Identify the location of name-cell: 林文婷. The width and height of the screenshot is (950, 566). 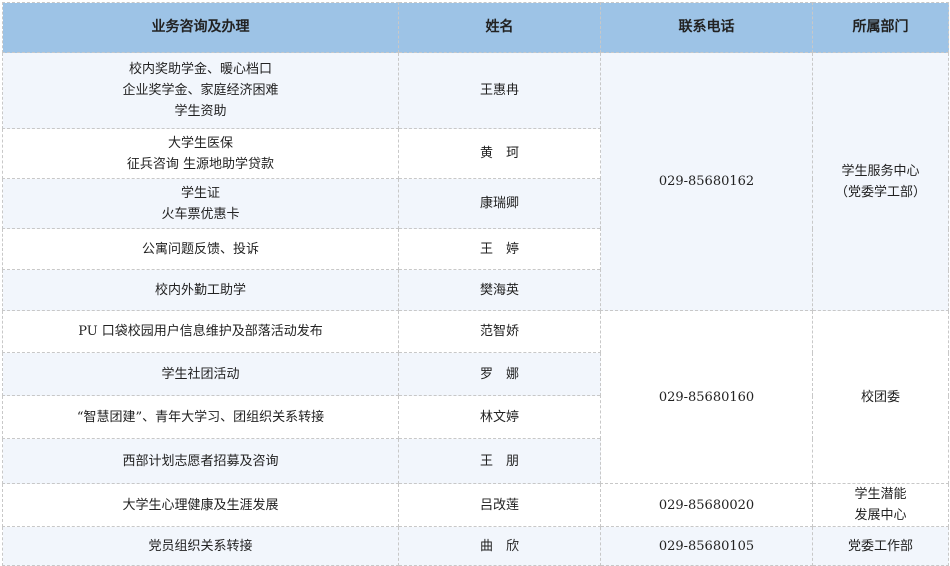
(499, 417).